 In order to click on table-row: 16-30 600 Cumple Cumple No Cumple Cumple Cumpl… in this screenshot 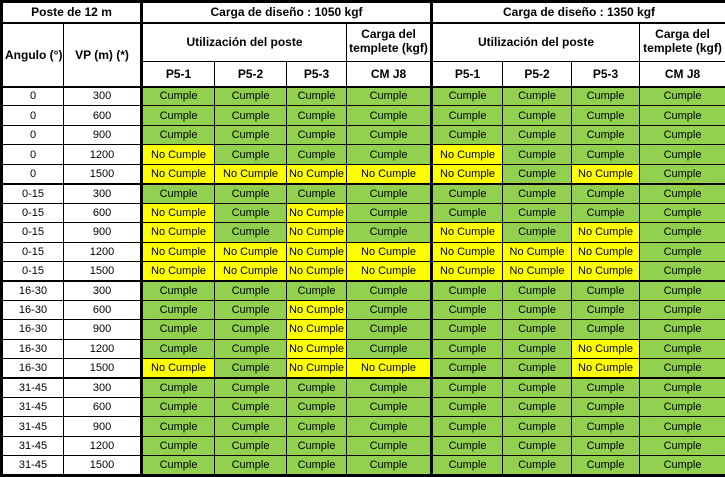, I will do `click(363, 310)`.